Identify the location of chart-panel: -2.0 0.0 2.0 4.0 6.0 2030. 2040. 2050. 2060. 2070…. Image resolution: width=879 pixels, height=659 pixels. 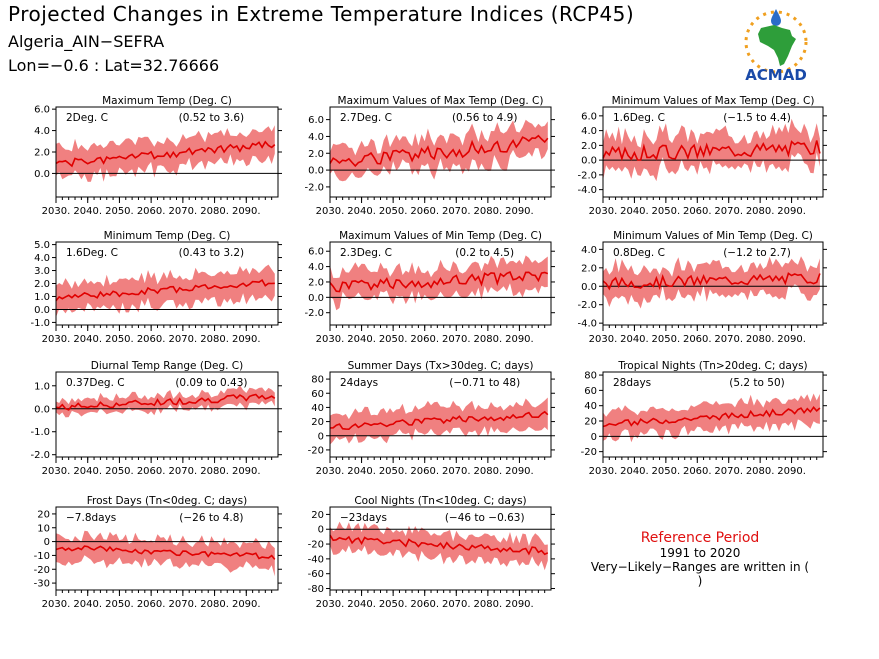
(429, 156).